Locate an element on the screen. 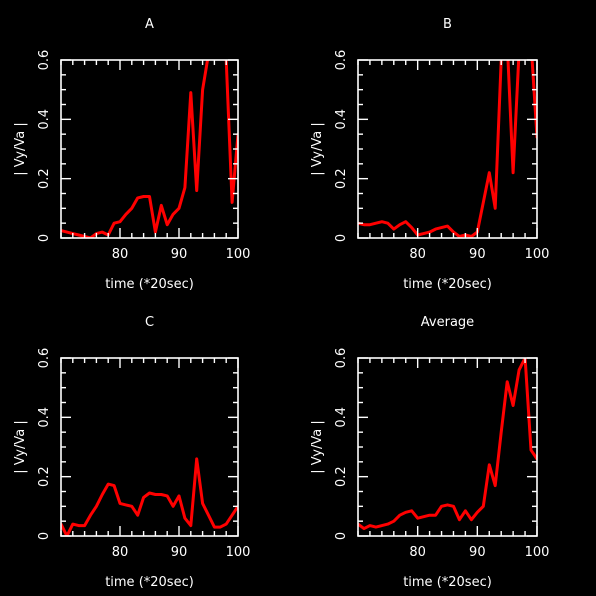 The height and width of the screenshot is (596, 596). chart-title: B is located at coordinates (447, 24).